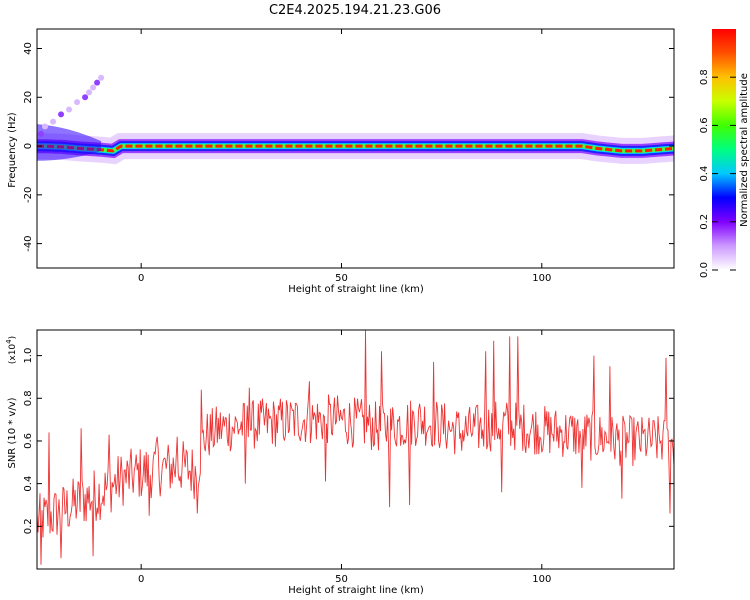 The width and height of the screenshot is (750, 600). I want to click on spectrogram-low-blob, so click(69, 142).